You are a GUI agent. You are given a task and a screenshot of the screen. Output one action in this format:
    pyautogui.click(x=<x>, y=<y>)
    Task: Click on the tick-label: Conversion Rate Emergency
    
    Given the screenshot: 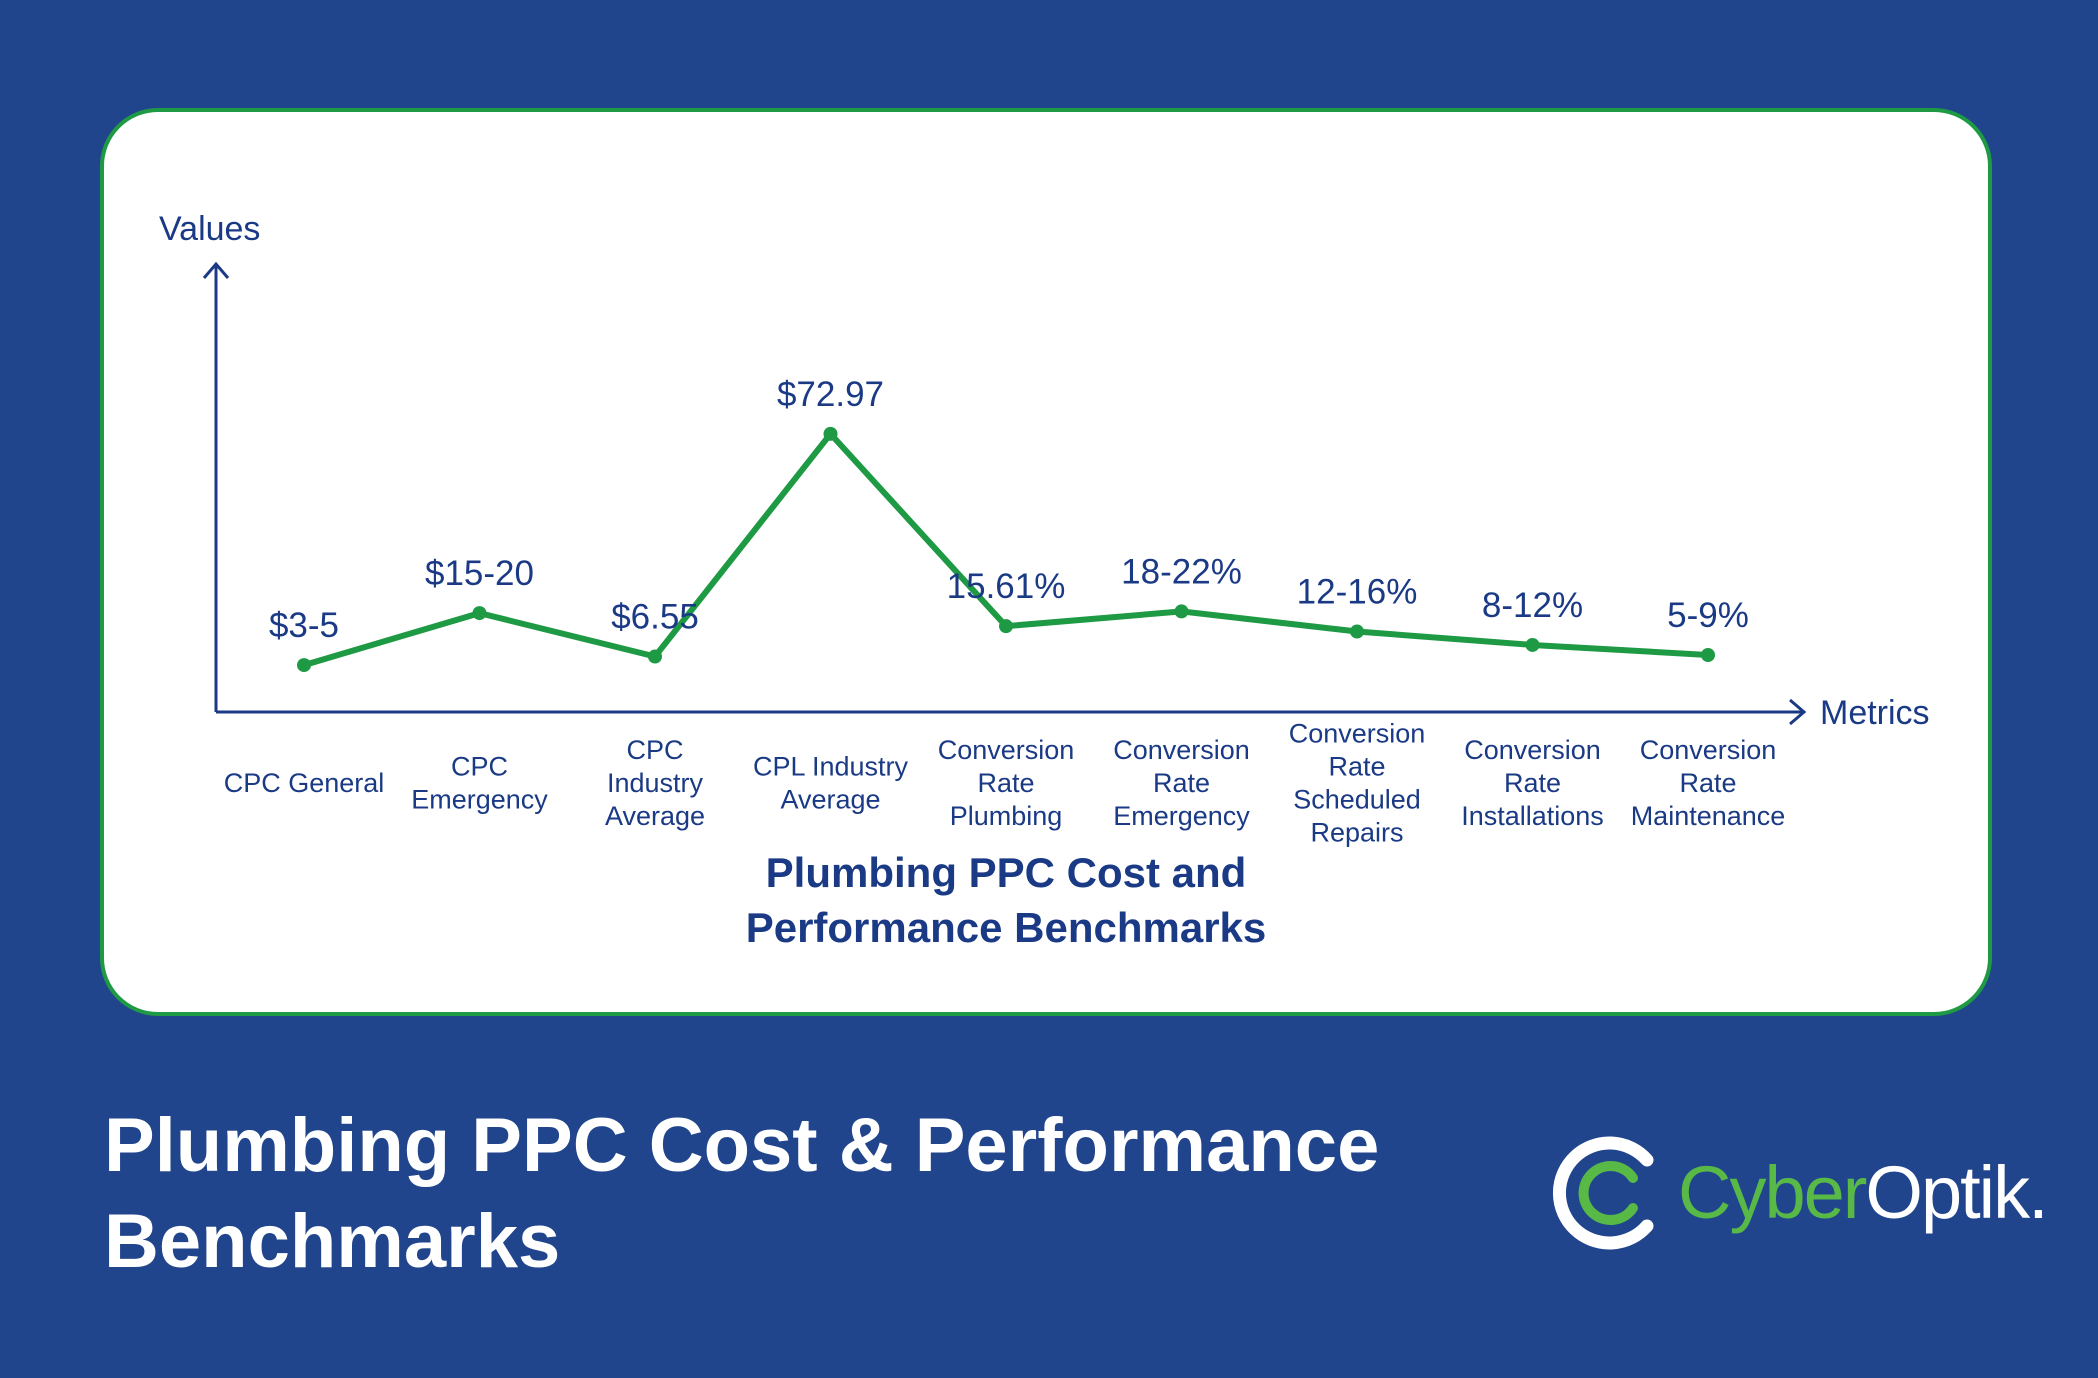 What is the action you would take?
    pyautogui.click(x=1181, y=783)
    